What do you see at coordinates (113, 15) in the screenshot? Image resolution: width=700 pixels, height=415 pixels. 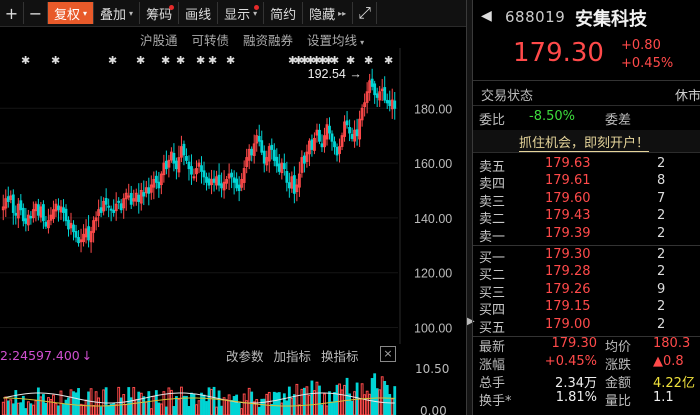 I see `toolbar-label: 叠加` at bounding box center [113, 15].